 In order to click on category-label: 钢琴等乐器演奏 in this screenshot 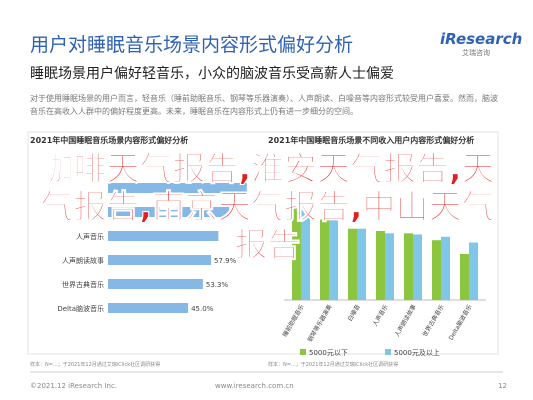, I will do `click(320, 323)`.